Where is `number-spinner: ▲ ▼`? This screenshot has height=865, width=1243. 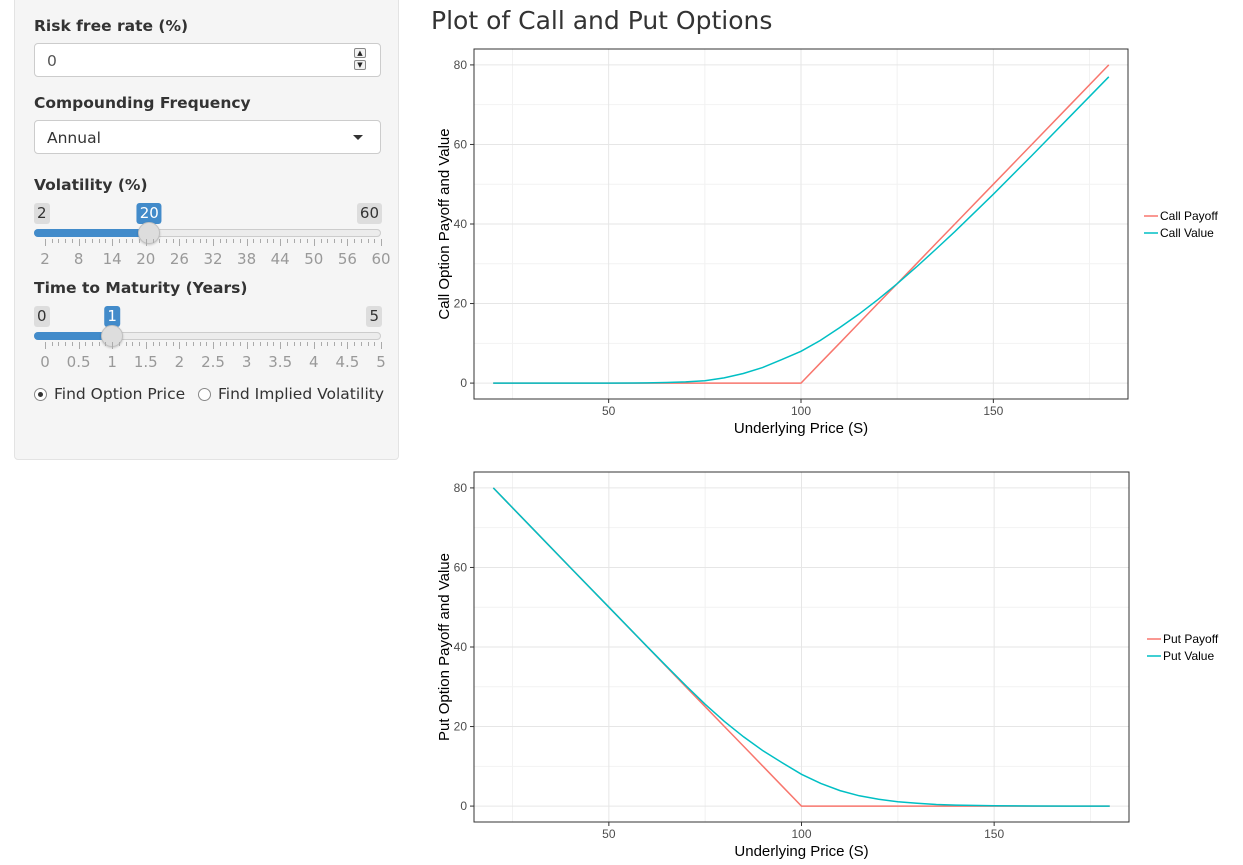
number-spinner: ▲ ▼ is located at coordinates (361, 60).